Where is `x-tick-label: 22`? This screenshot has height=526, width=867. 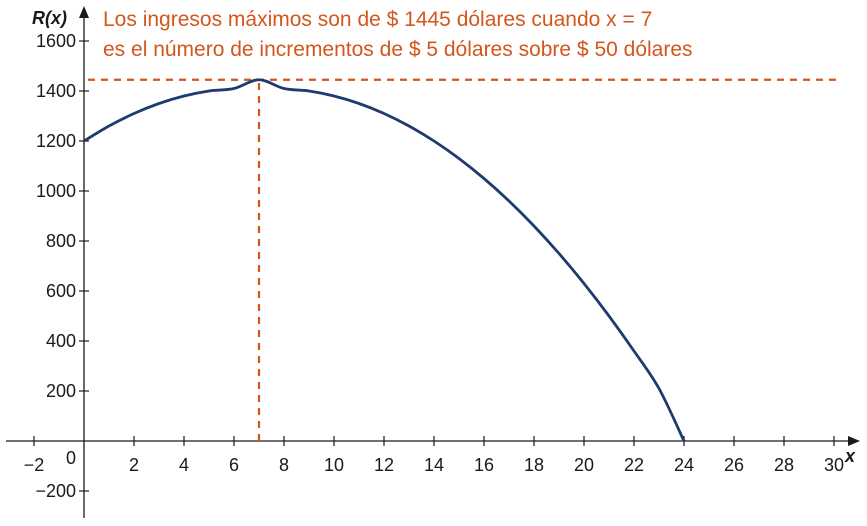
x-tick-label: 22 is located at coordinates (634, 465).